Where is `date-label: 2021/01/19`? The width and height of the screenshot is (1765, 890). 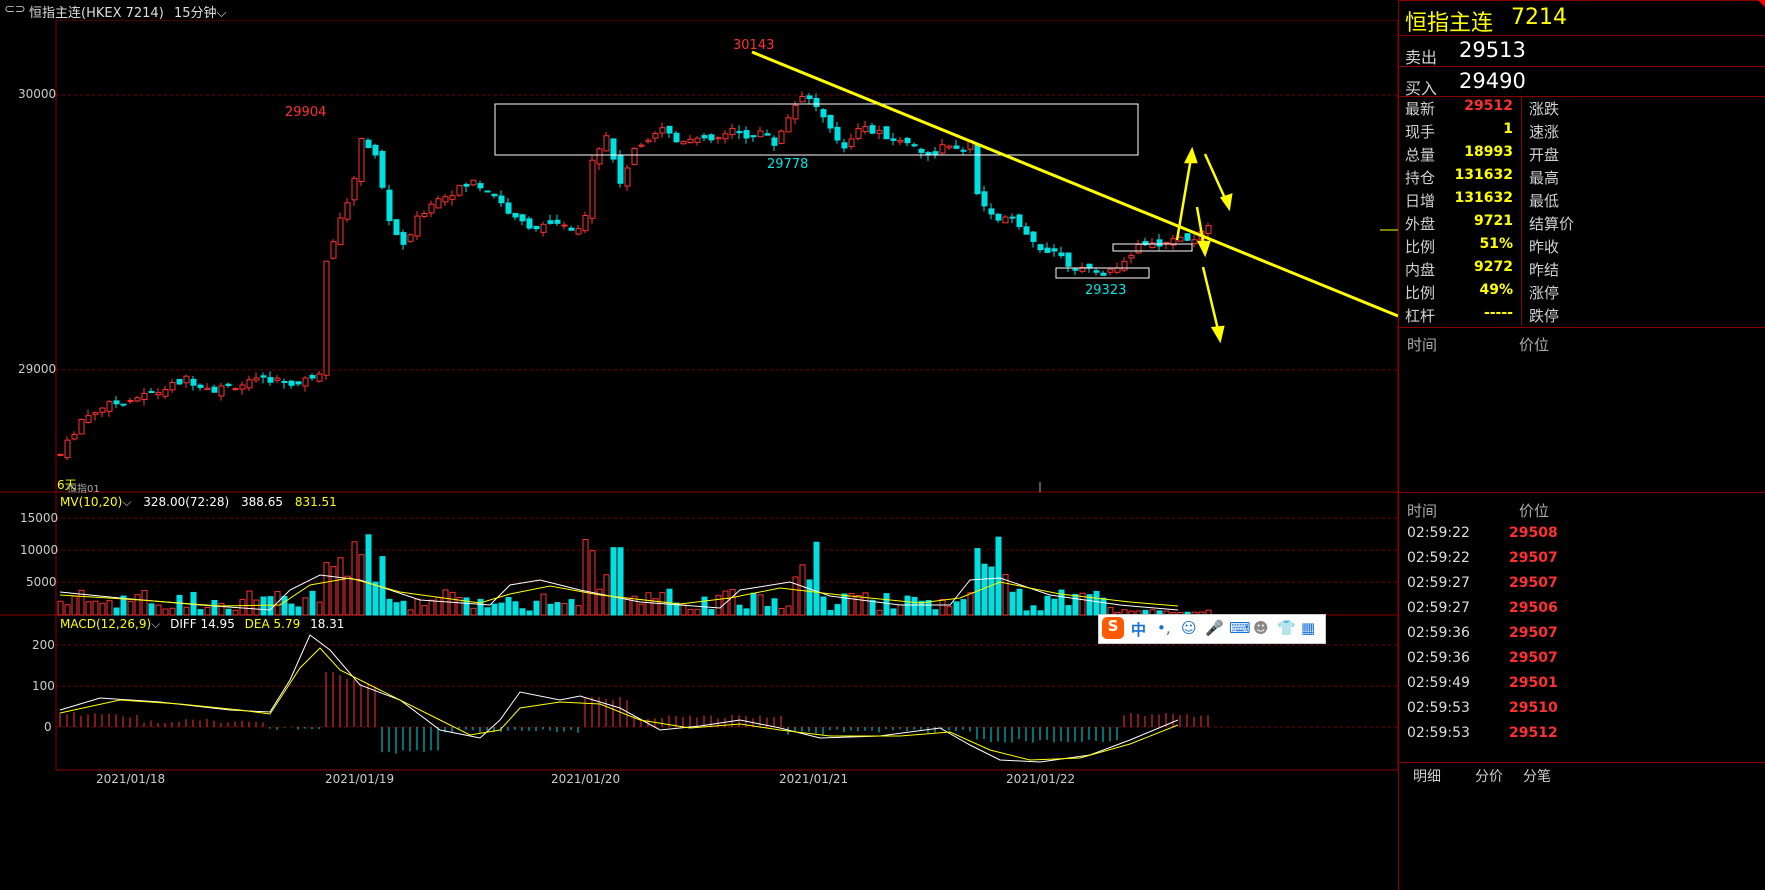
date-label: 2021/01/19 is located at coordinates (360, 779).